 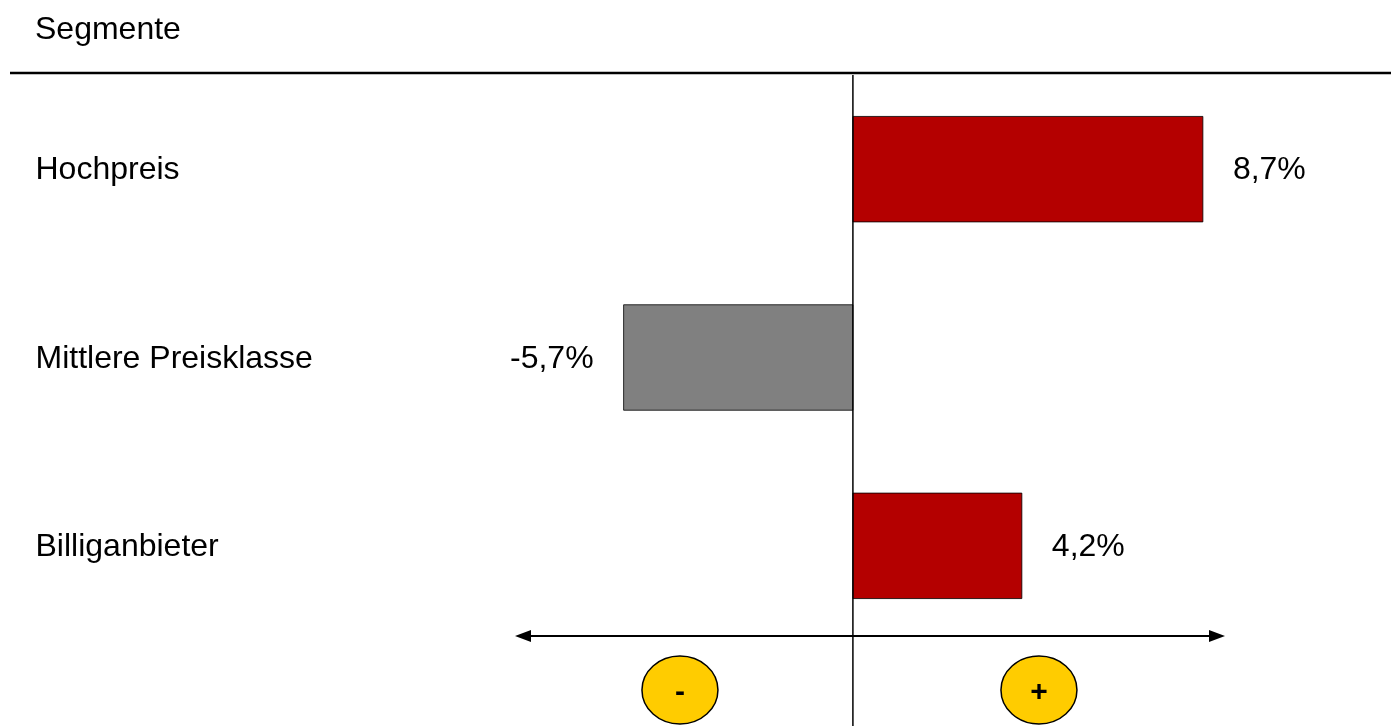 What do you see at coordinates (1269, 168) in the screenshot?
I see `data-label: 8,7%` at bounding box center [1269, 168].